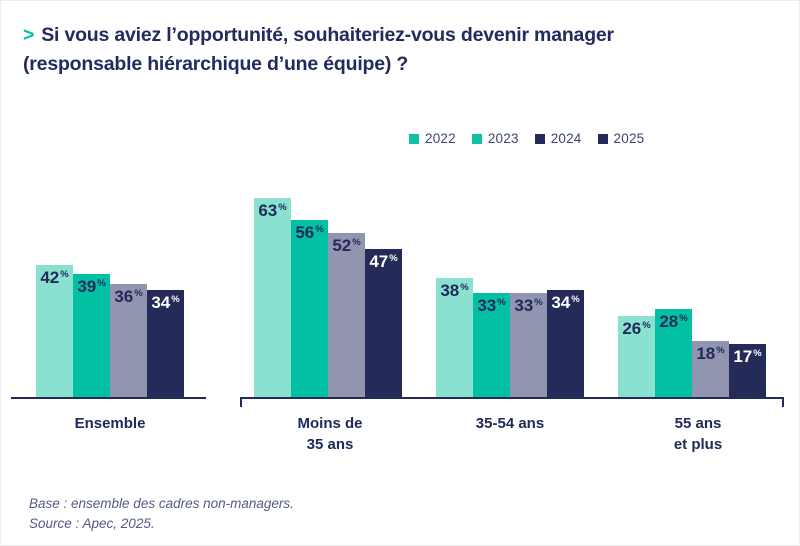 The width and height of the screenshot is (800, 546). What do you see at coordinates (54, 277) in the screenshot?
I see `bar-value-label: 42%` at bounding box center [54, 277].